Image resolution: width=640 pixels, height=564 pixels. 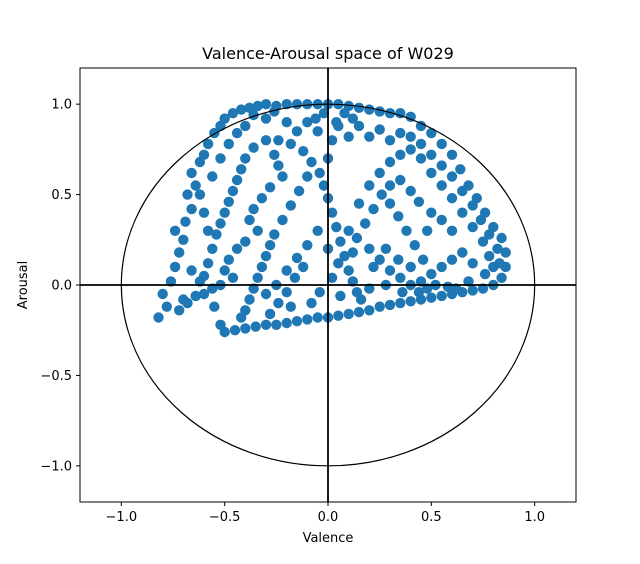 What do you see at coordinates (23, 285) in the screenshot?
I see `y-axis-label: Arousal` at bounding box center [23, 285].